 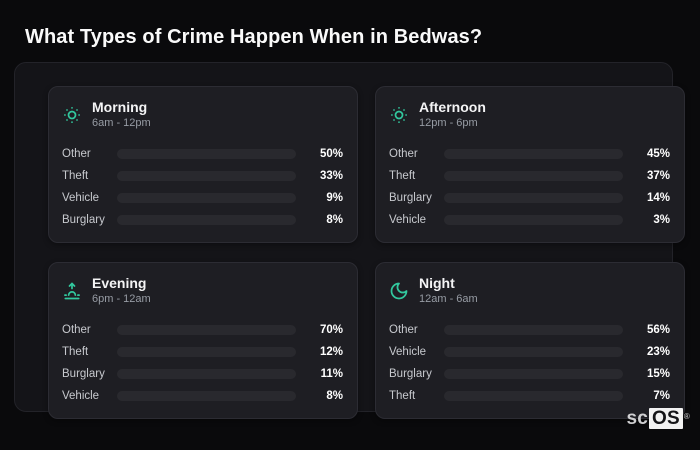 I want to click on bar-row-theft: Theft 37%, so click(x=529, y=176).